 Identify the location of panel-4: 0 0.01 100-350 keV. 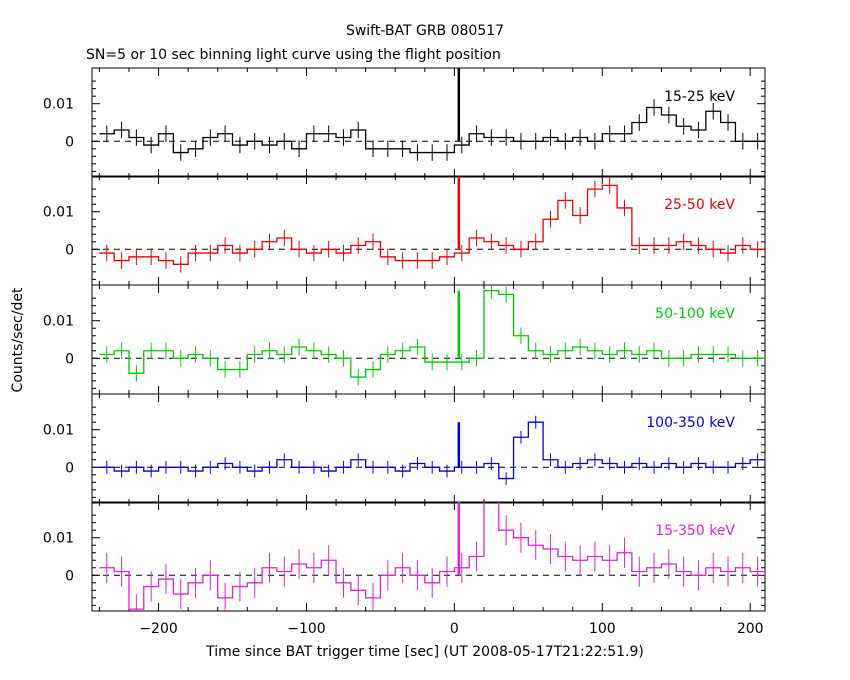
(404, 448).